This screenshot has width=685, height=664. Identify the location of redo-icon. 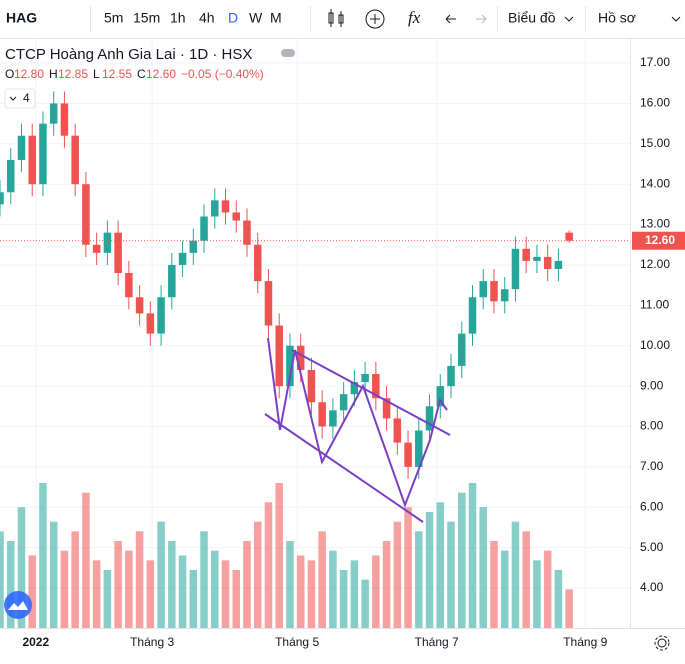
(481, 19).